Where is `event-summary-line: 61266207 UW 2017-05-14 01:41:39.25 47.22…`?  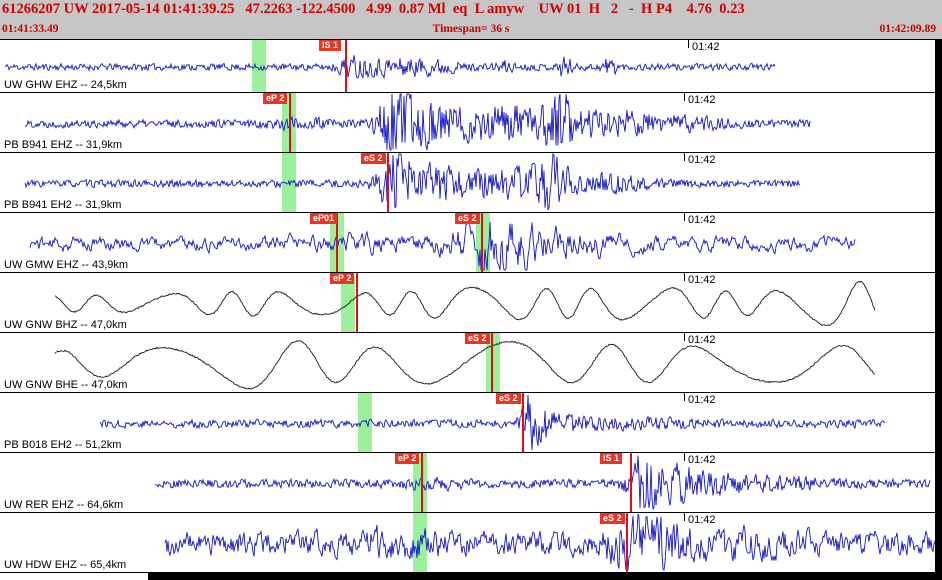 event-summary-line: 61266207 UW 2017-05-14 01:41:39.25 47.22… is located at coordinates (373, 9).